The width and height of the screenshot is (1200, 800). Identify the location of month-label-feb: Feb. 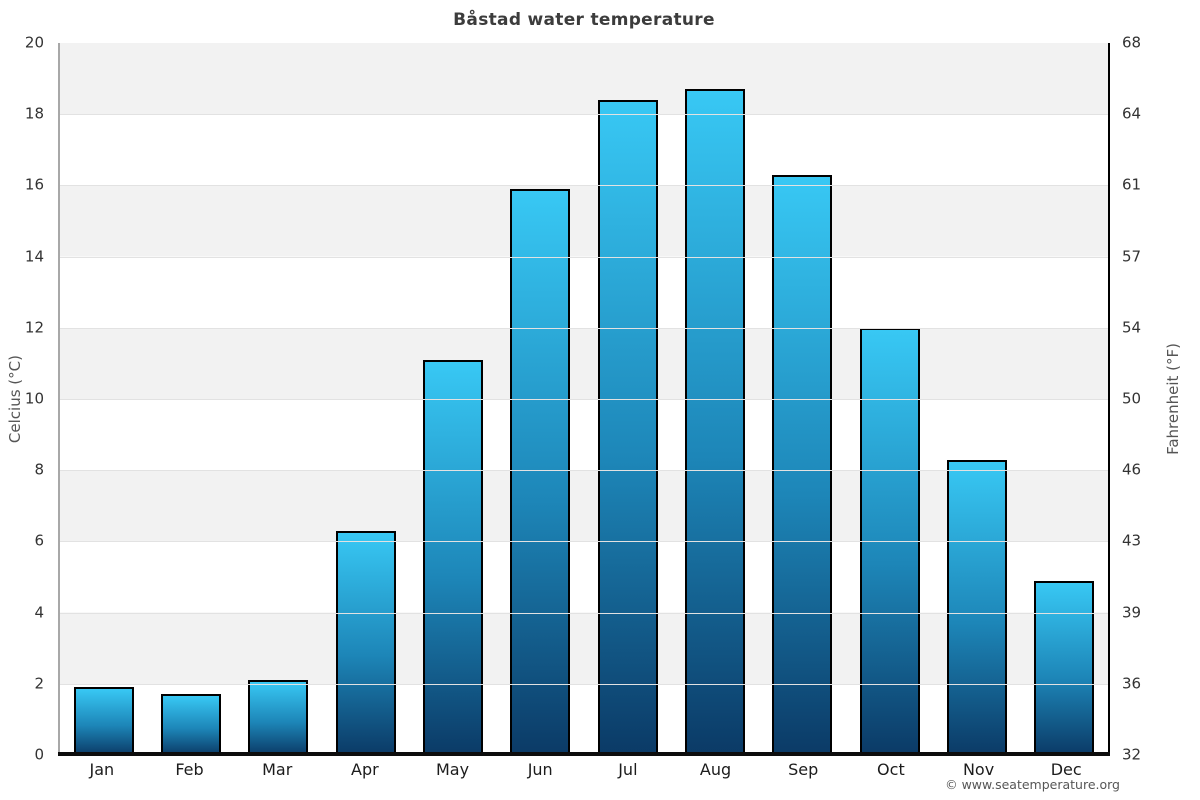
(189, 769).